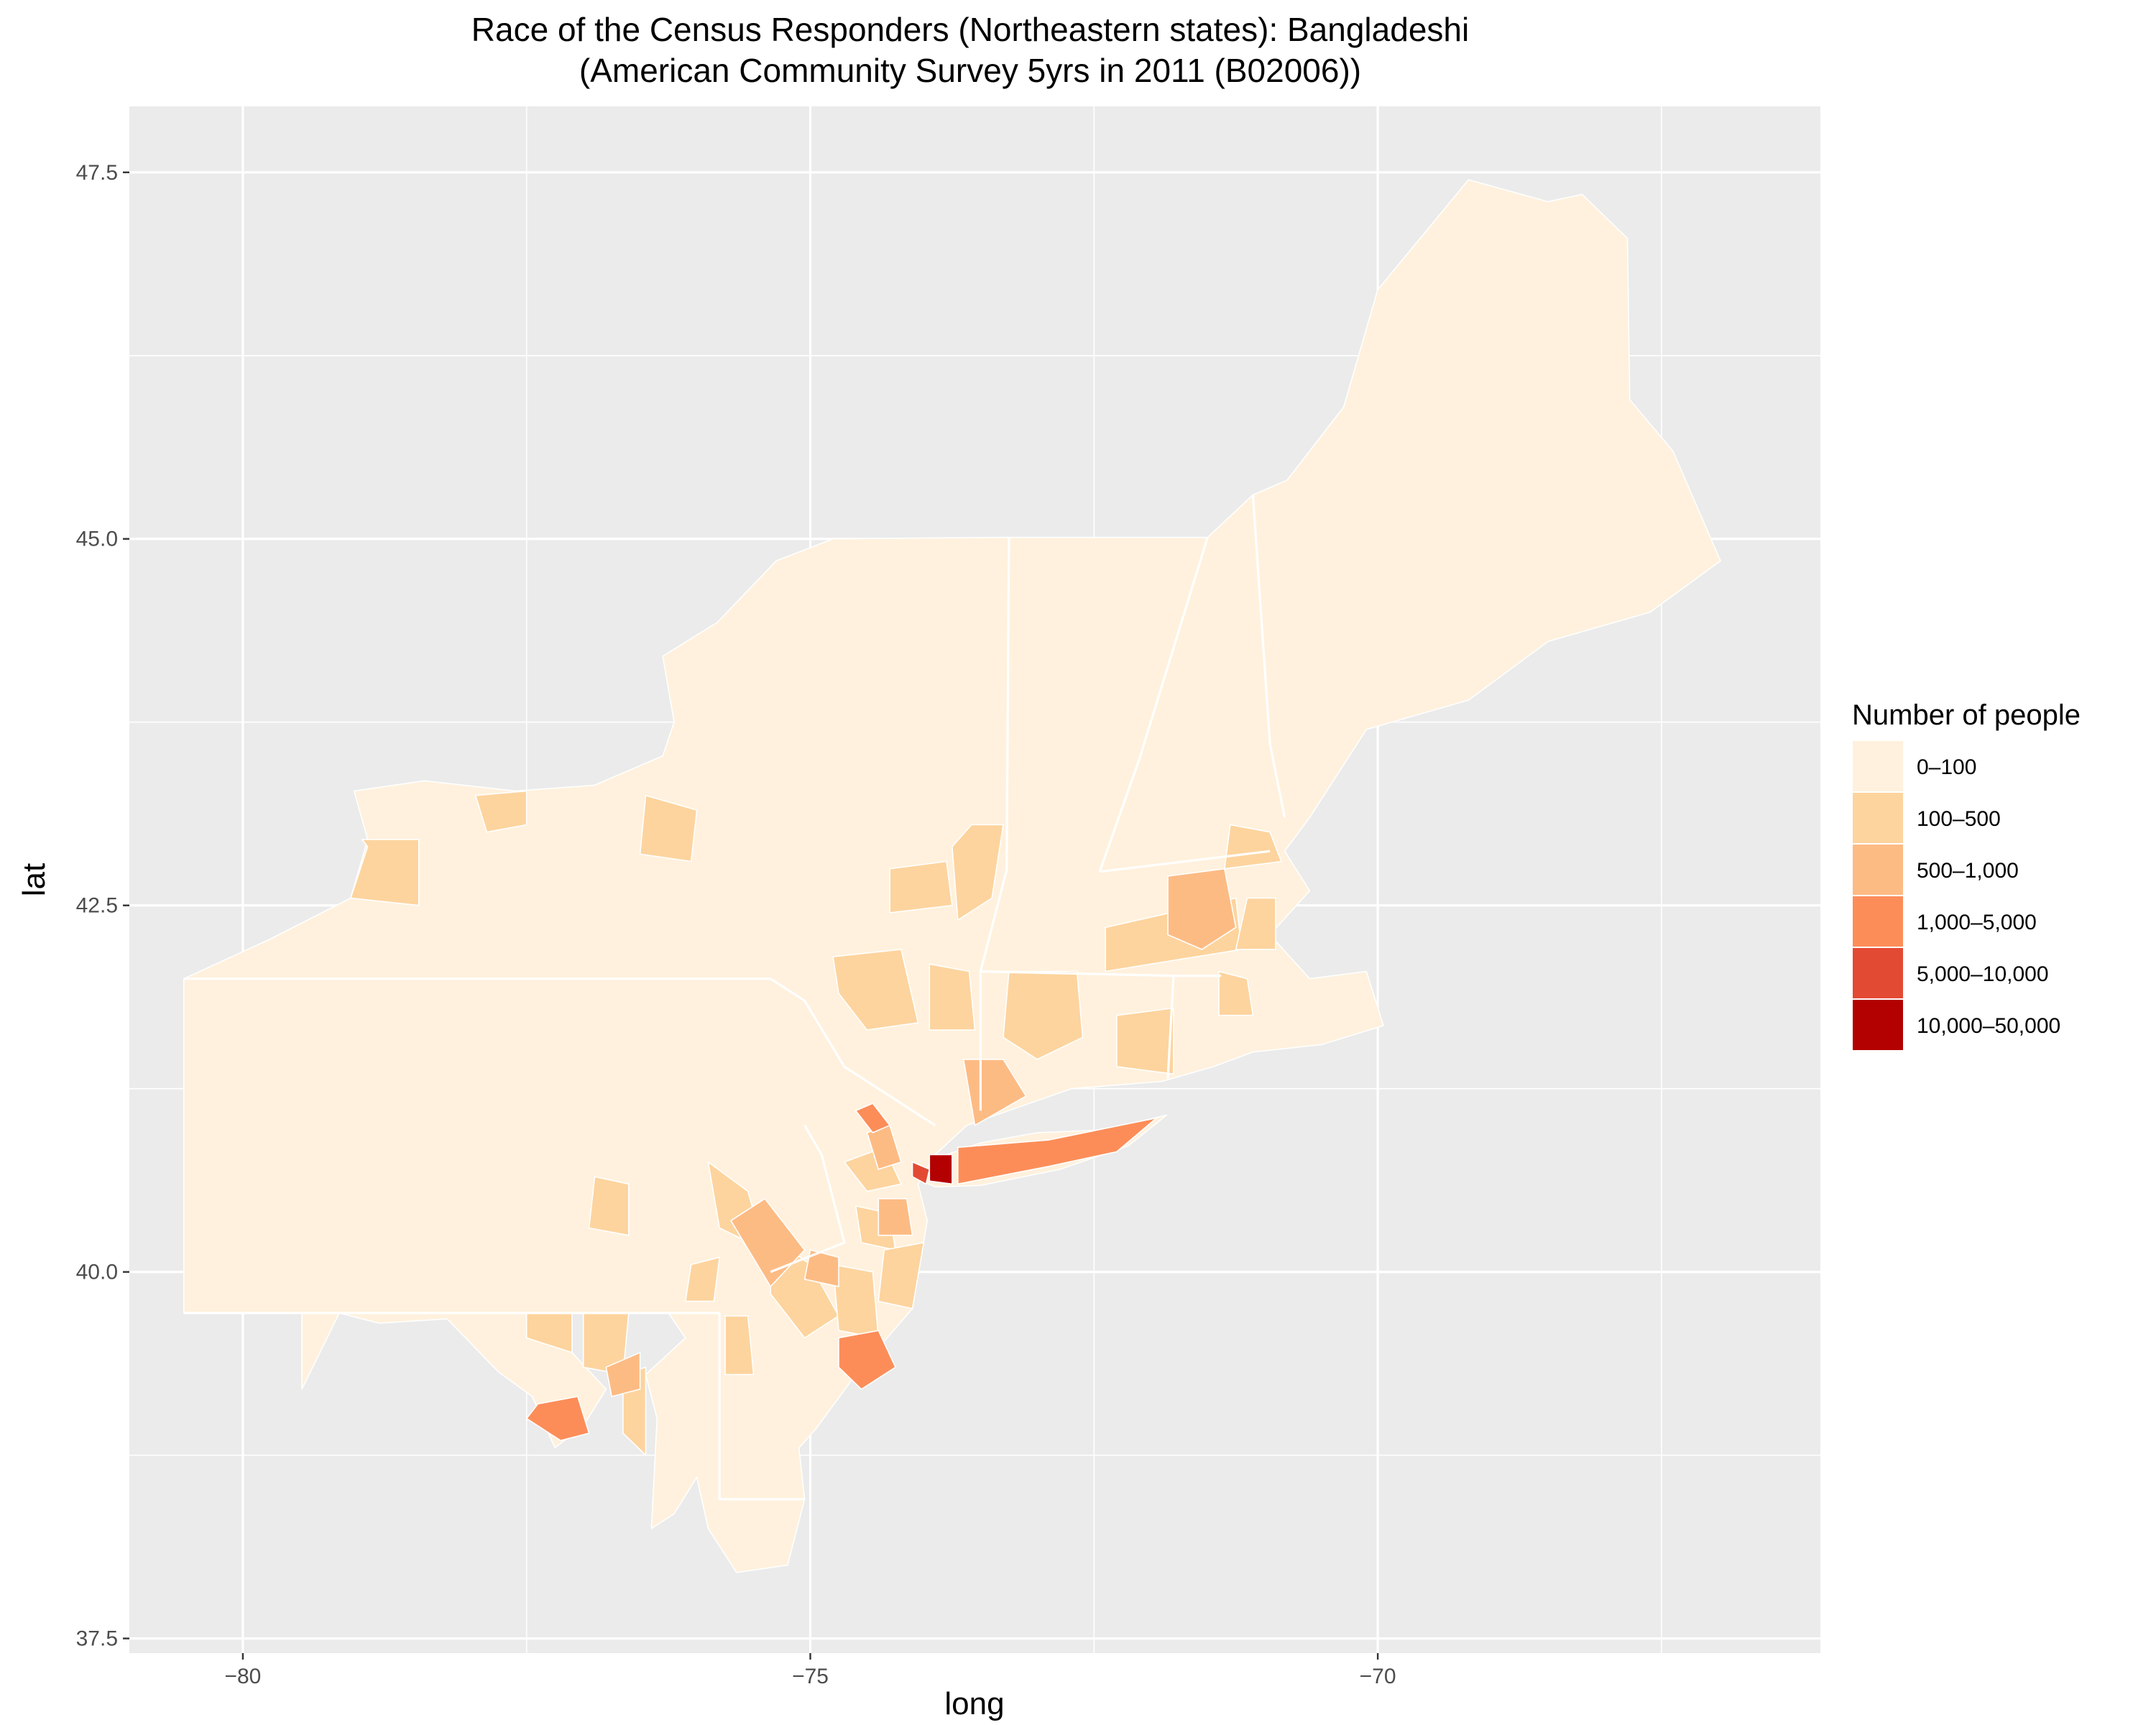 Image resolution: width=2156 pixels, height=1725 pixels. What do you see at coordinates (97, 906) in the screenshot?
I see `y-tick-label: 42.5` at bounding box center [97, 906].